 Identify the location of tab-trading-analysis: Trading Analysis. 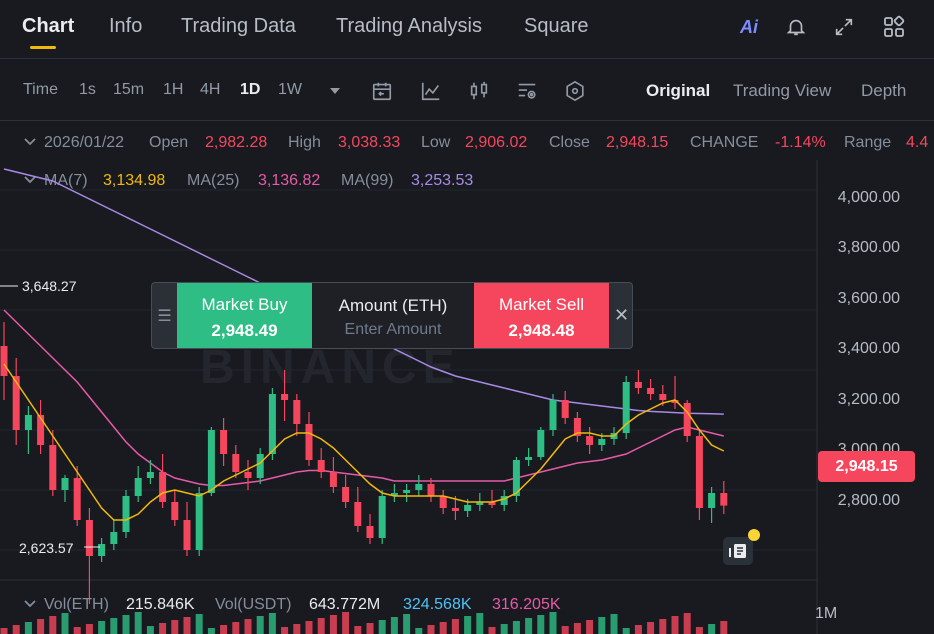
(409, 26).